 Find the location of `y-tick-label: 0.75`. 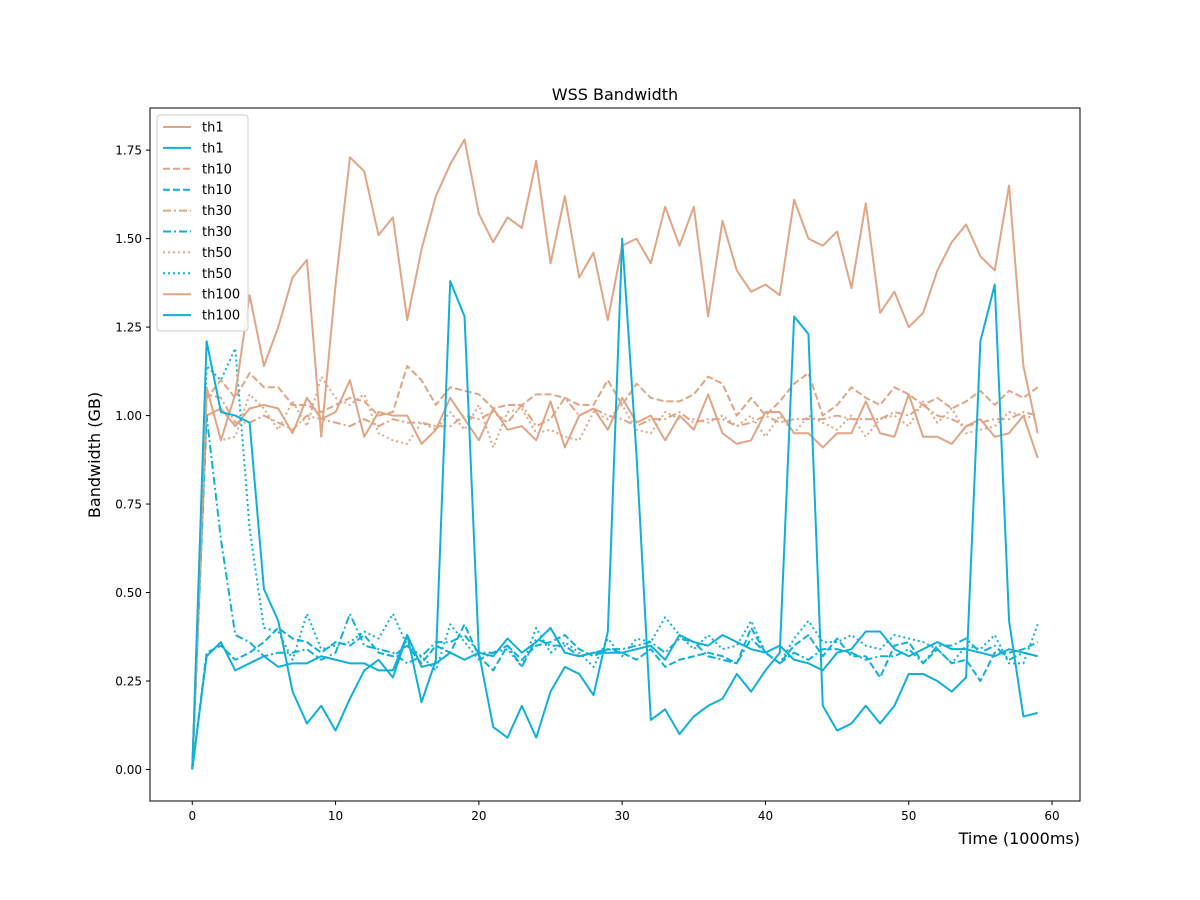

y-tick-label: 0.75 is located at coordinates (128, 505).